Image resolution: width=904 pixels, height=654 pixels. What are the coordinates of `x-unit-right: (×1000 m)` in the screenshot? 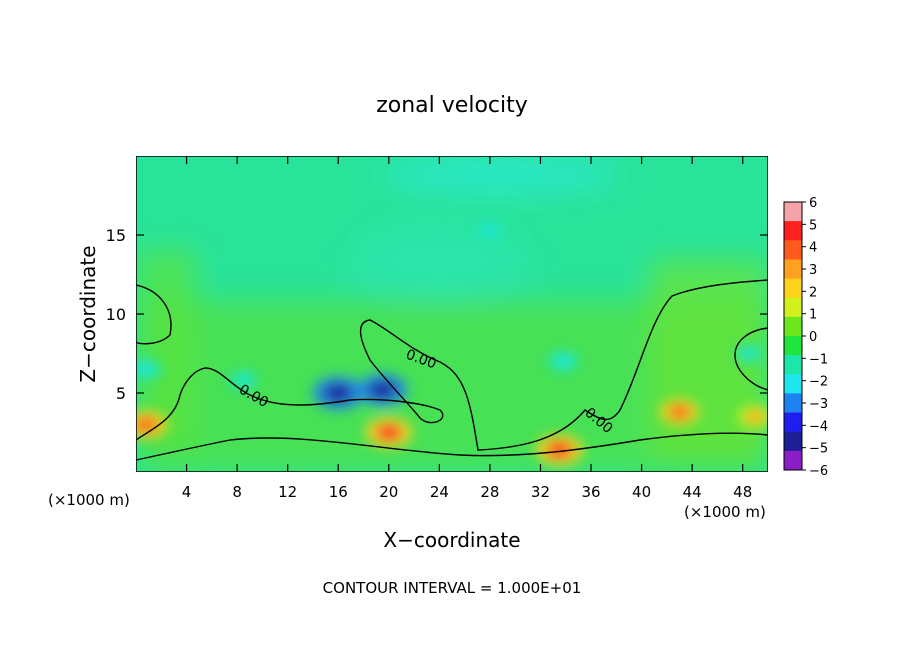 It's located at (725, 512).